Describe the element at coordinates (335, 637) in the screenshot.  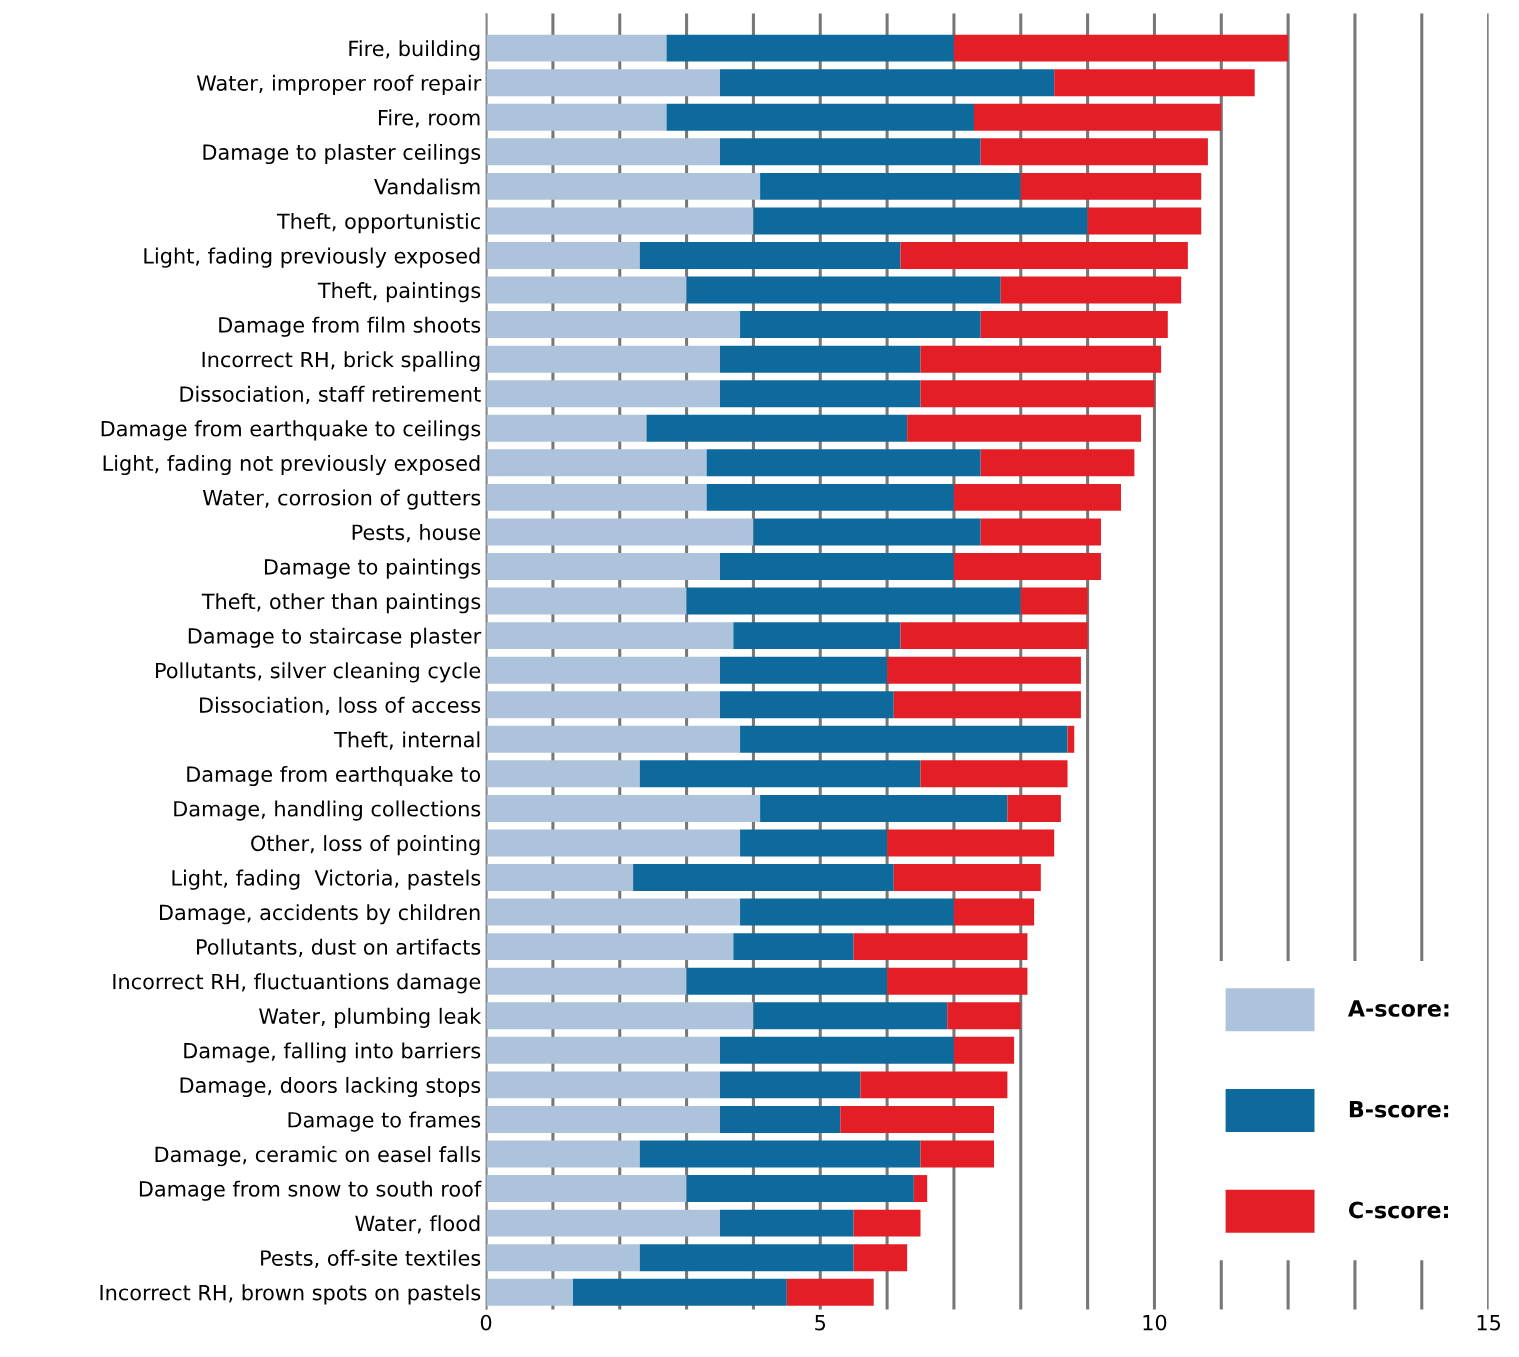
I see `y-tick-label: Damage to staircase plaster` at that location.